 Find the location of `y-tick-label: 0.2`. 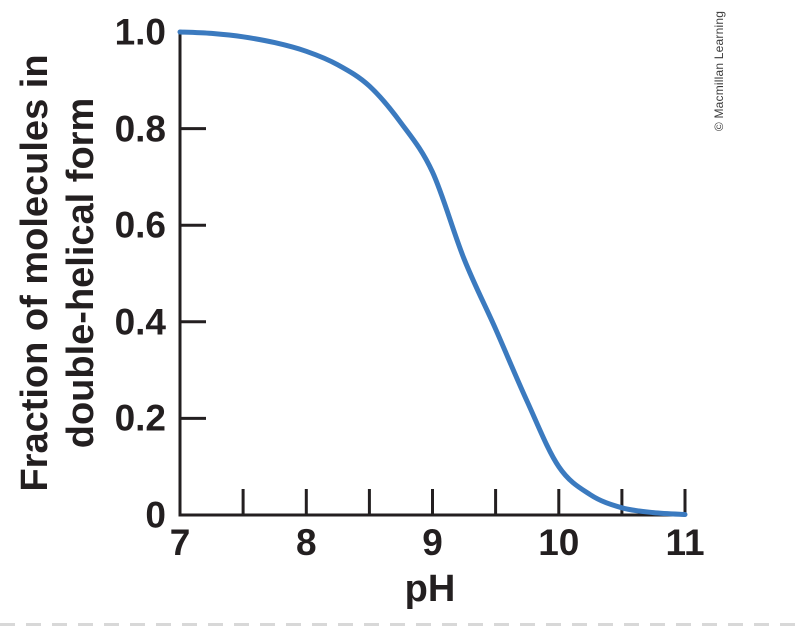

y-tick-label: 0.2 is located at coordinates (140, 418).